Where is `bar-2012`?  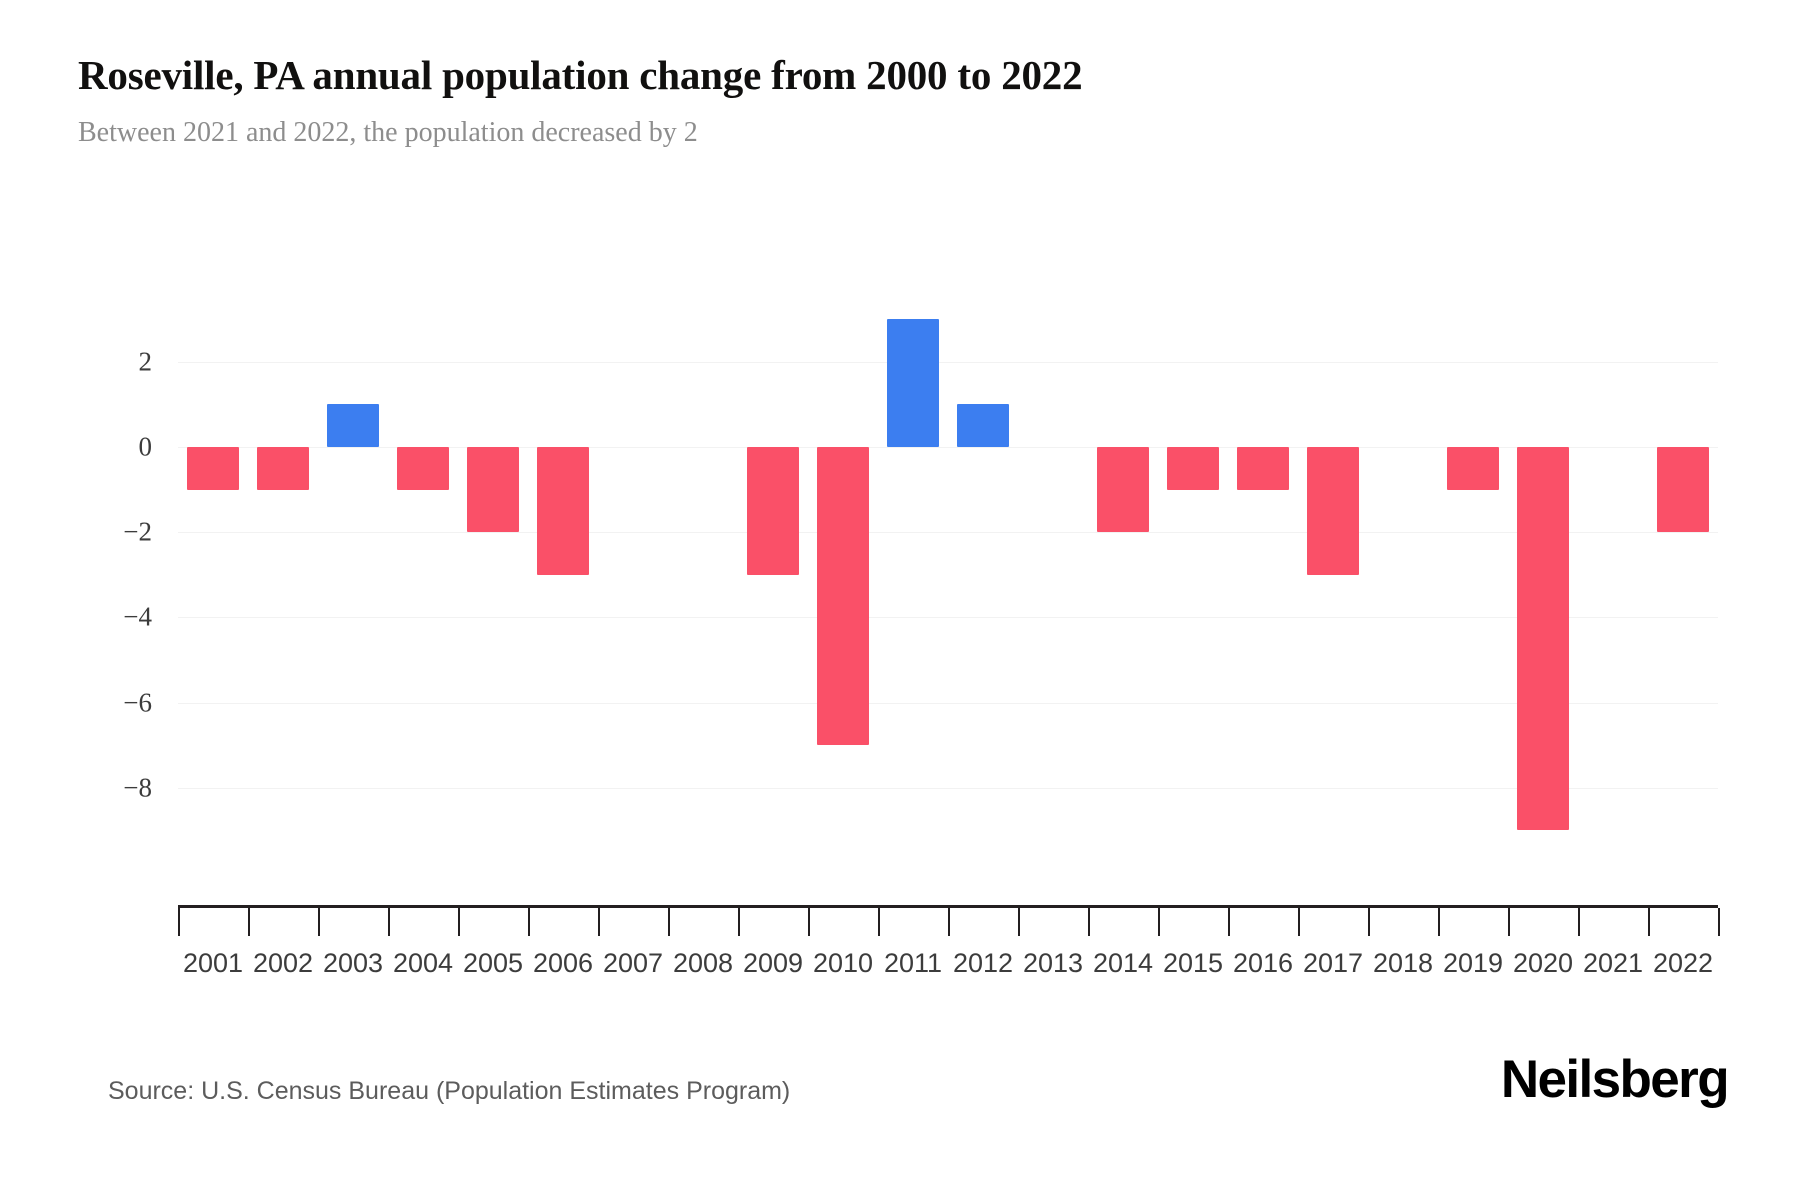 bar-2012 is located at coordinates (983, 425).